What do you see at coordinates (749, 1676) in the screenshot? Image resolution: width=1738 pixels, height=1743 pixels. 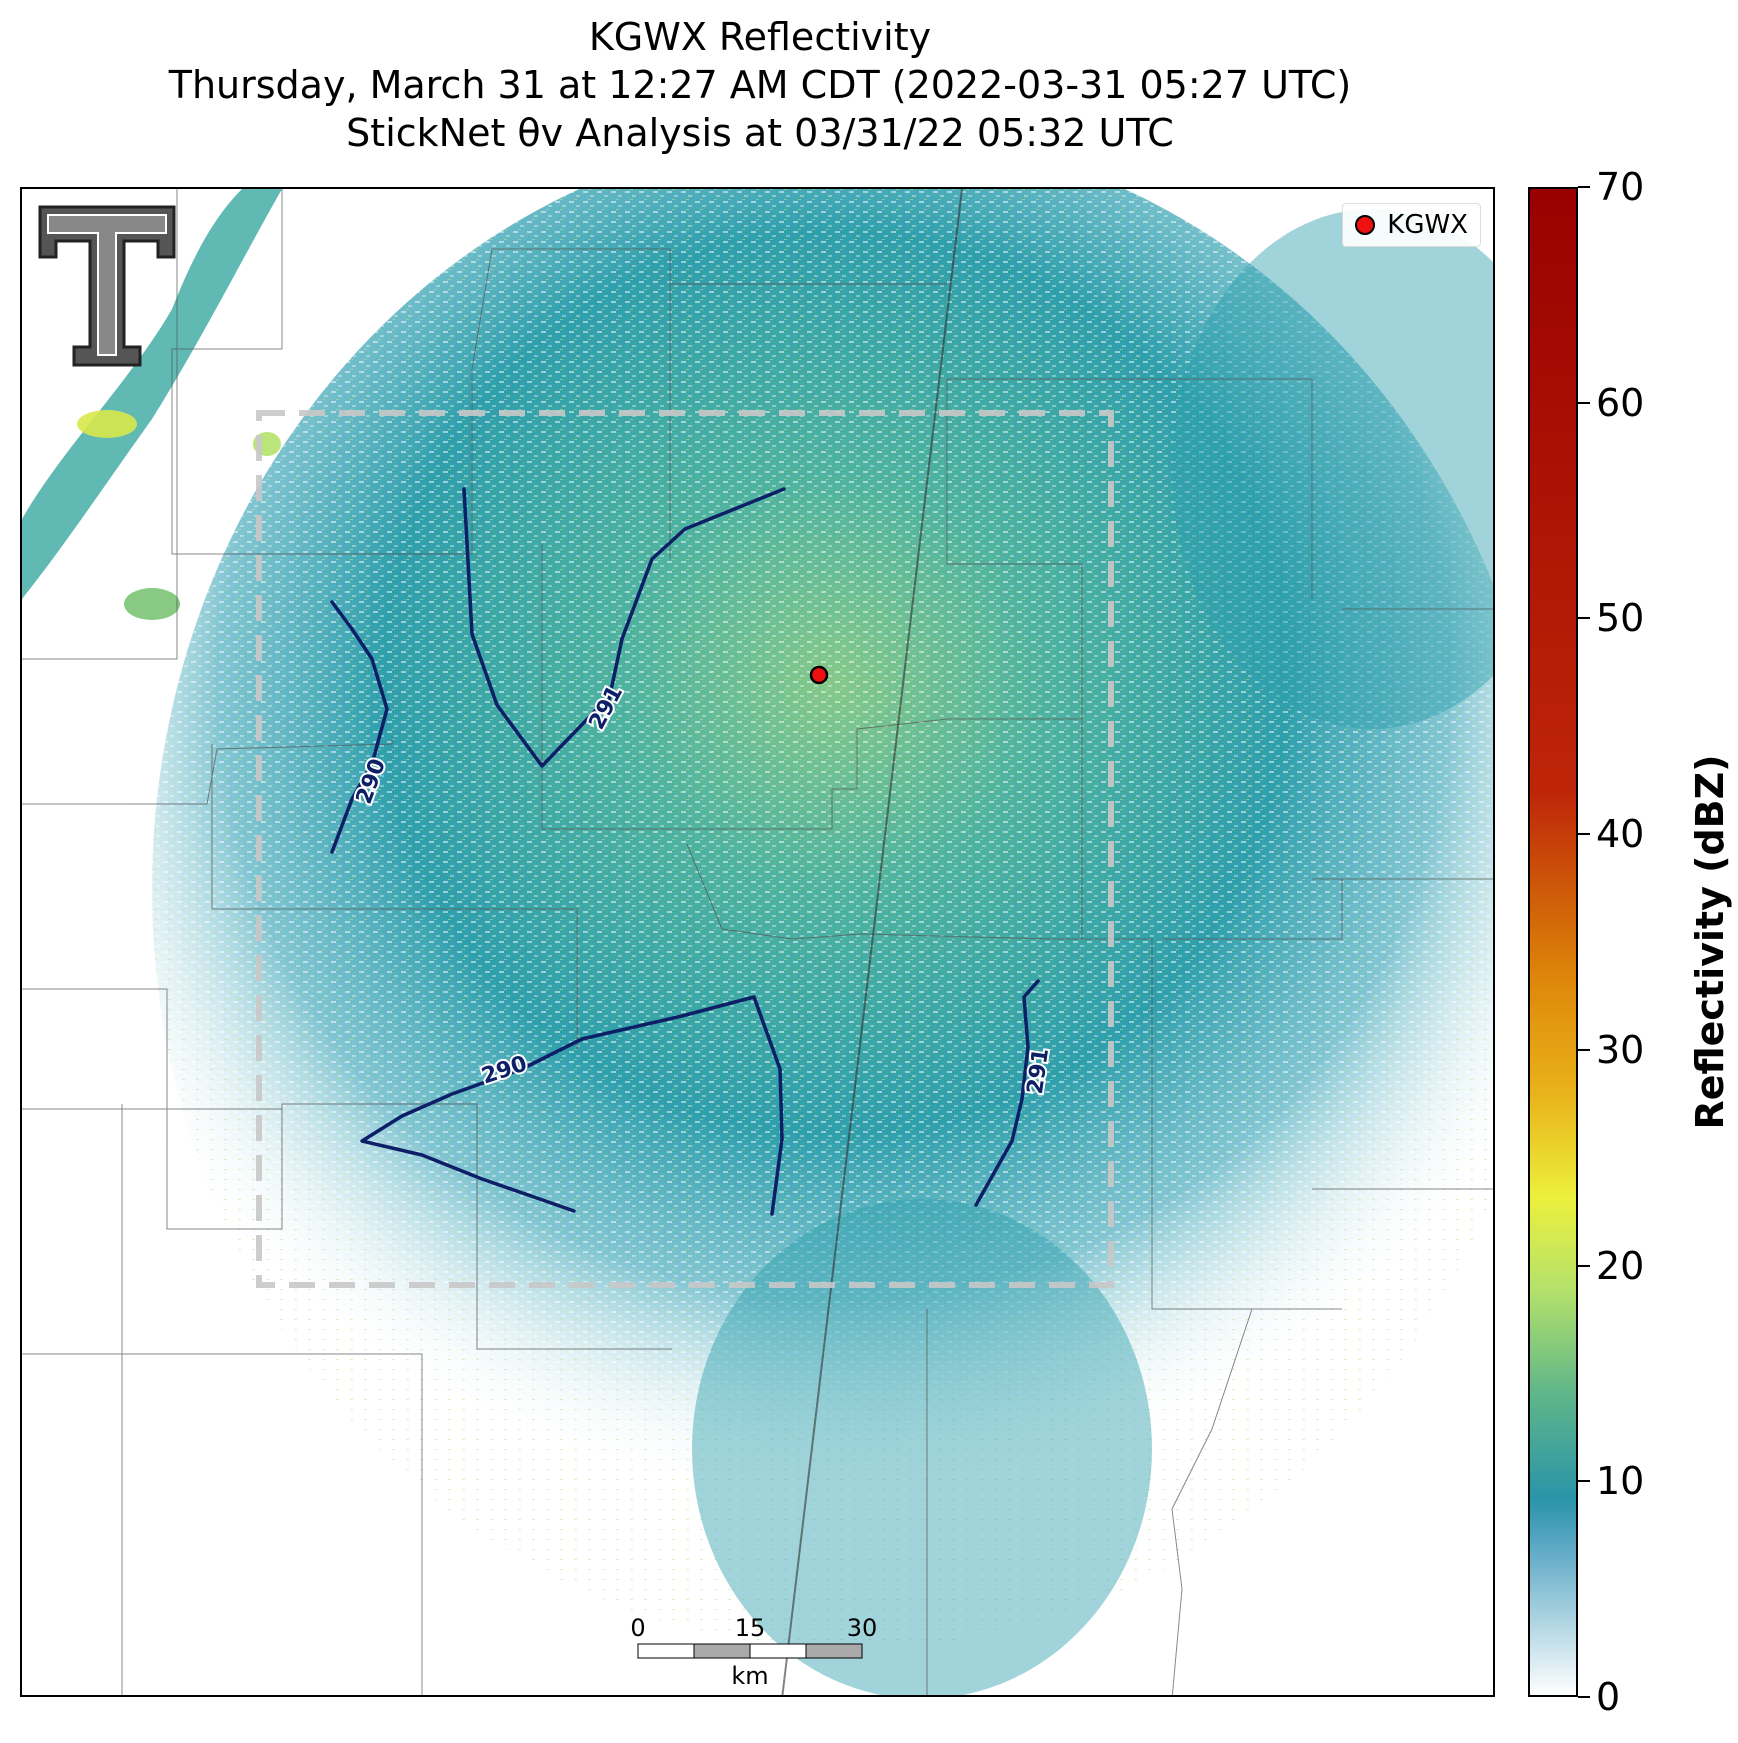 I see `scale-unit: km` at bounding box center [749, 1676].